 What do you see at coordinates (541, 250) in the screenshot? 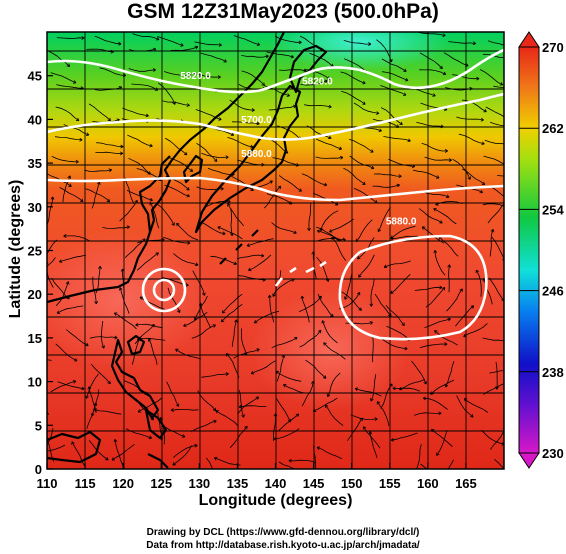
I see `colorbar: 230 238 246 254 262 270` at bounding box center [541, 250].